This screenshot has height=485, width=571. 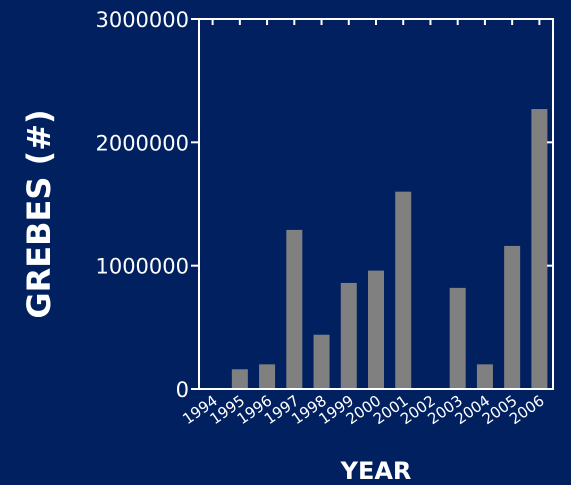 What do you see at coordinates (142, 267) in the screenshot?
I see `y-tick-label-1000000: 1000000` at bounding box center [142, 267].